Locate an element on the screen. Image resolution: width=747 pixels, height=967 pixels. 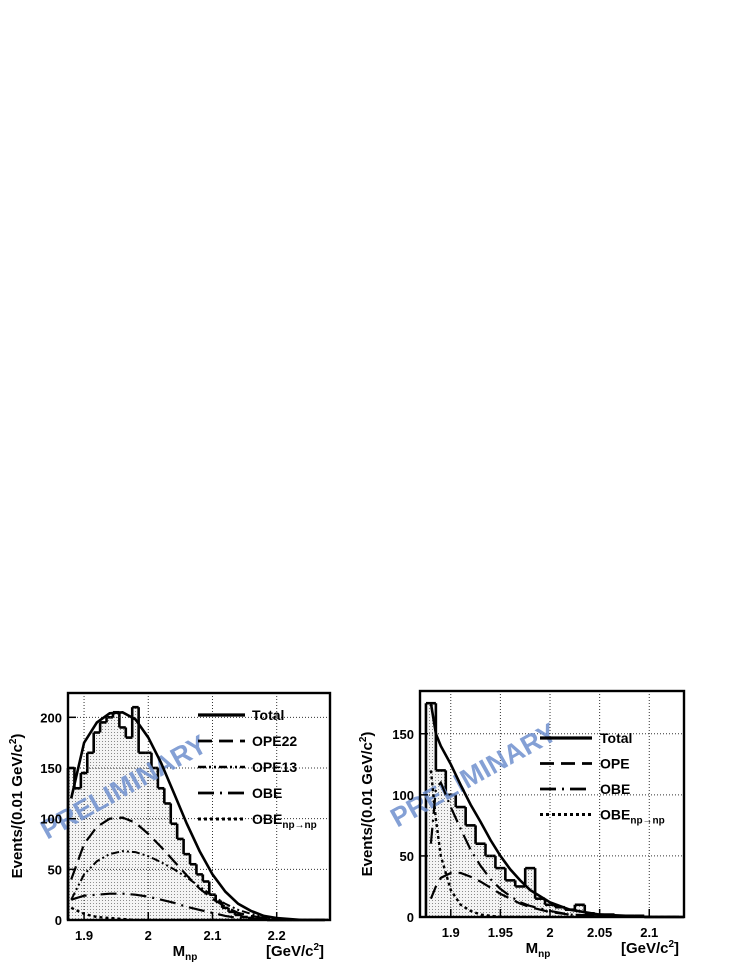
legend-label: OPE13 is located at coordinates (274, 767).